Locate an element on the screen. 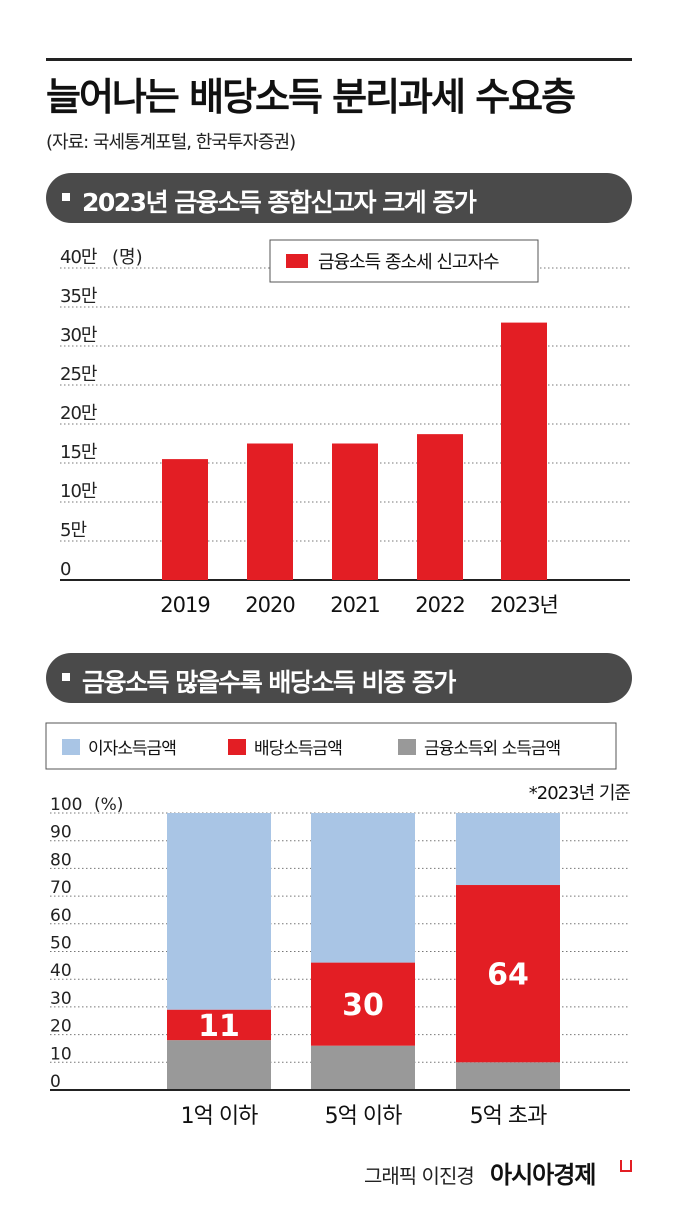  section-header-2: 금융소득 많을수록 배당소득 비중 증가 is located at coordinates (339, 678).